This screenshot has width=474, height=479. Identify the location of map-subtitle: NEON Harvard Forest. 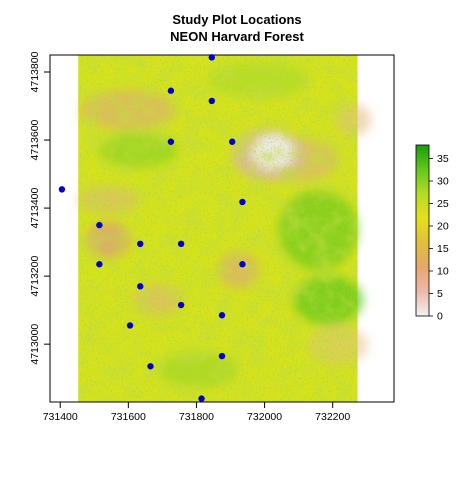
(237, 36).